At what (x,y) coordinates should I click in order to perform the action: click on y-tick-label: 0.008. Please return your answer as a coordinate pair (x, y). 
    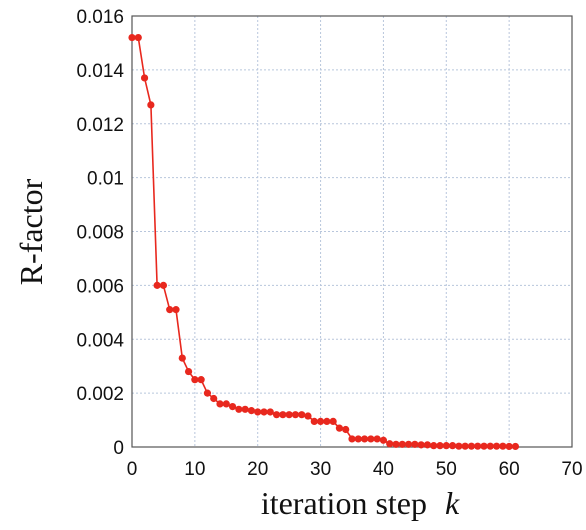
    Looking at the image, I should click on (100, 233).